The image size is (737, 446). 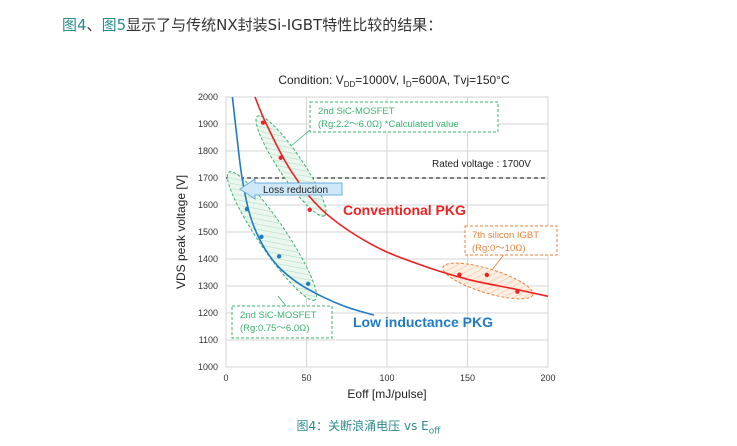 What do you see at coordinates (404, 210) in the screenshot?
I see `conventional-pkg-label: Conventional PKG` at bounding box center [404, 210].